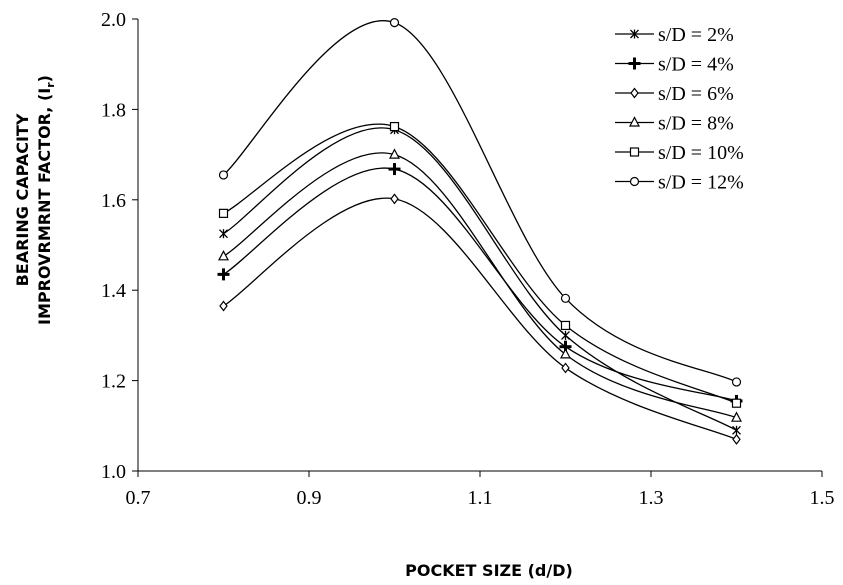  I want to click on y-axis-title-line1: BEARING CAPACITY, so click(22, 199).